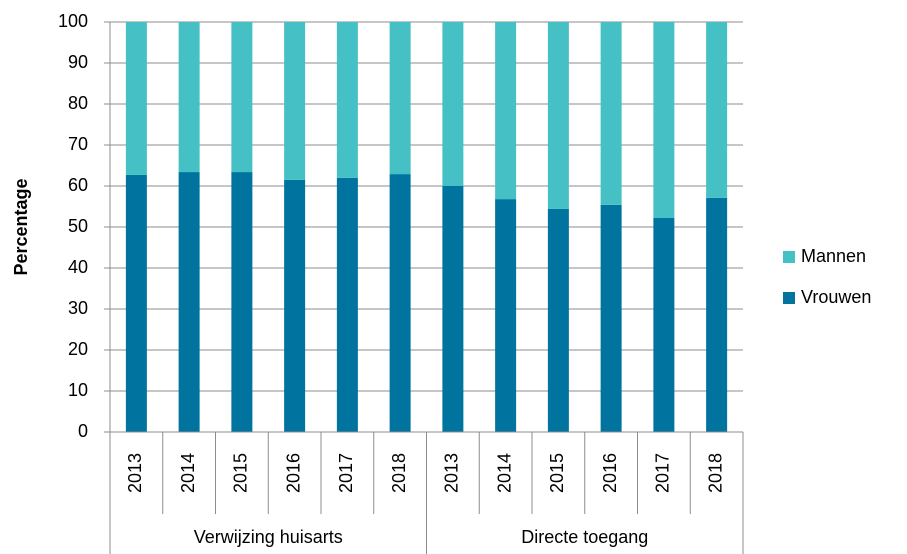  What do you see at coordinates (78, 62) in the screenshot?
I see `y-tick-label: 90` at bounding box center [78, 62].